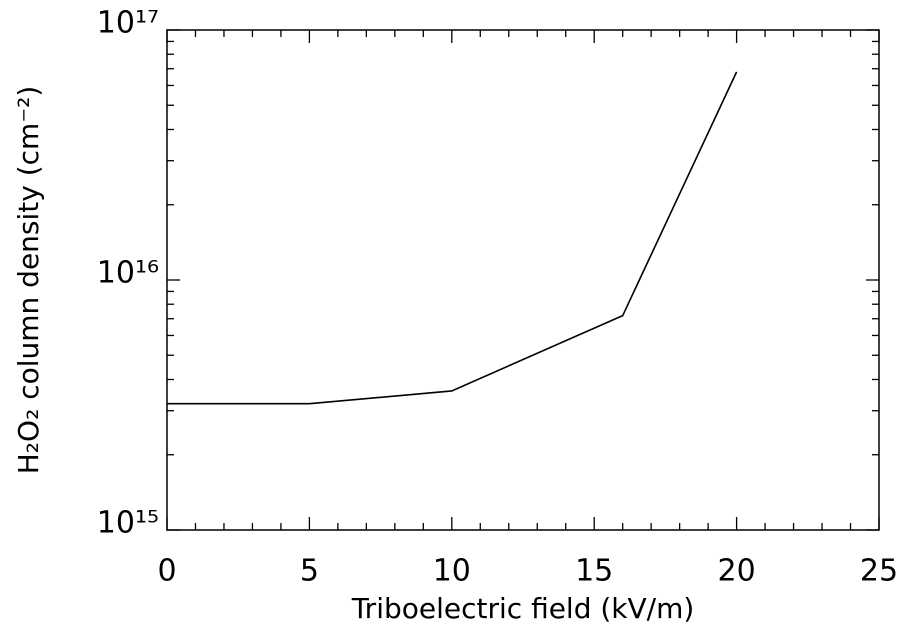 Image resolution: width=902 pixels, height=637 pixels. What do you see at coordinates (28, 280) in the screenshot?
I see `y-axis-label: H₂O₂ column density (cm⁻²)` at bounding box center [28, 280].